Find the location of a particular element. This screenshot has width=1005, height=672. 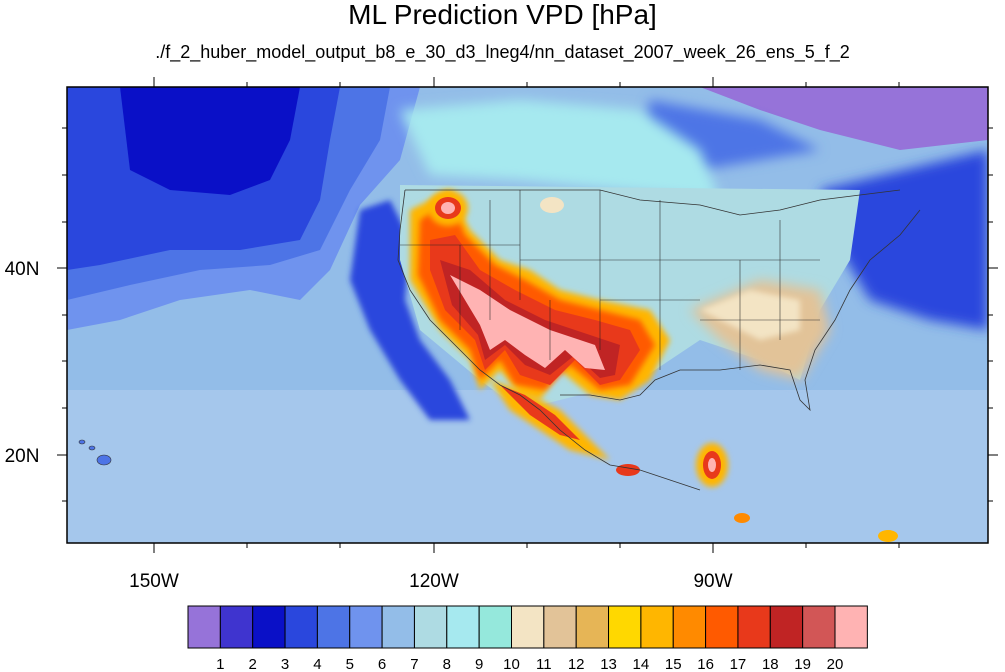

colorbar-label: 10 is located at coordinates (511, 664).